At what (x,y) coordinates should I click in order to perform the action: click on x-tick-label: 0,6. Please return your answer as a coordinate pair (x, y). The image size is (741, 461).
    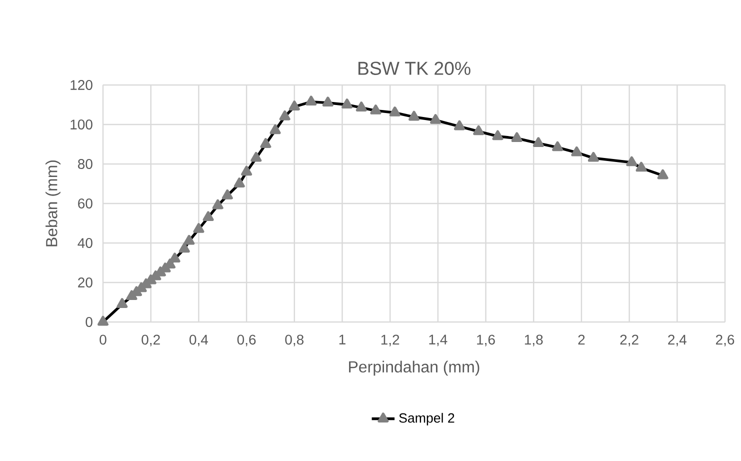
    Looking at the image, I should click on (246, 340).